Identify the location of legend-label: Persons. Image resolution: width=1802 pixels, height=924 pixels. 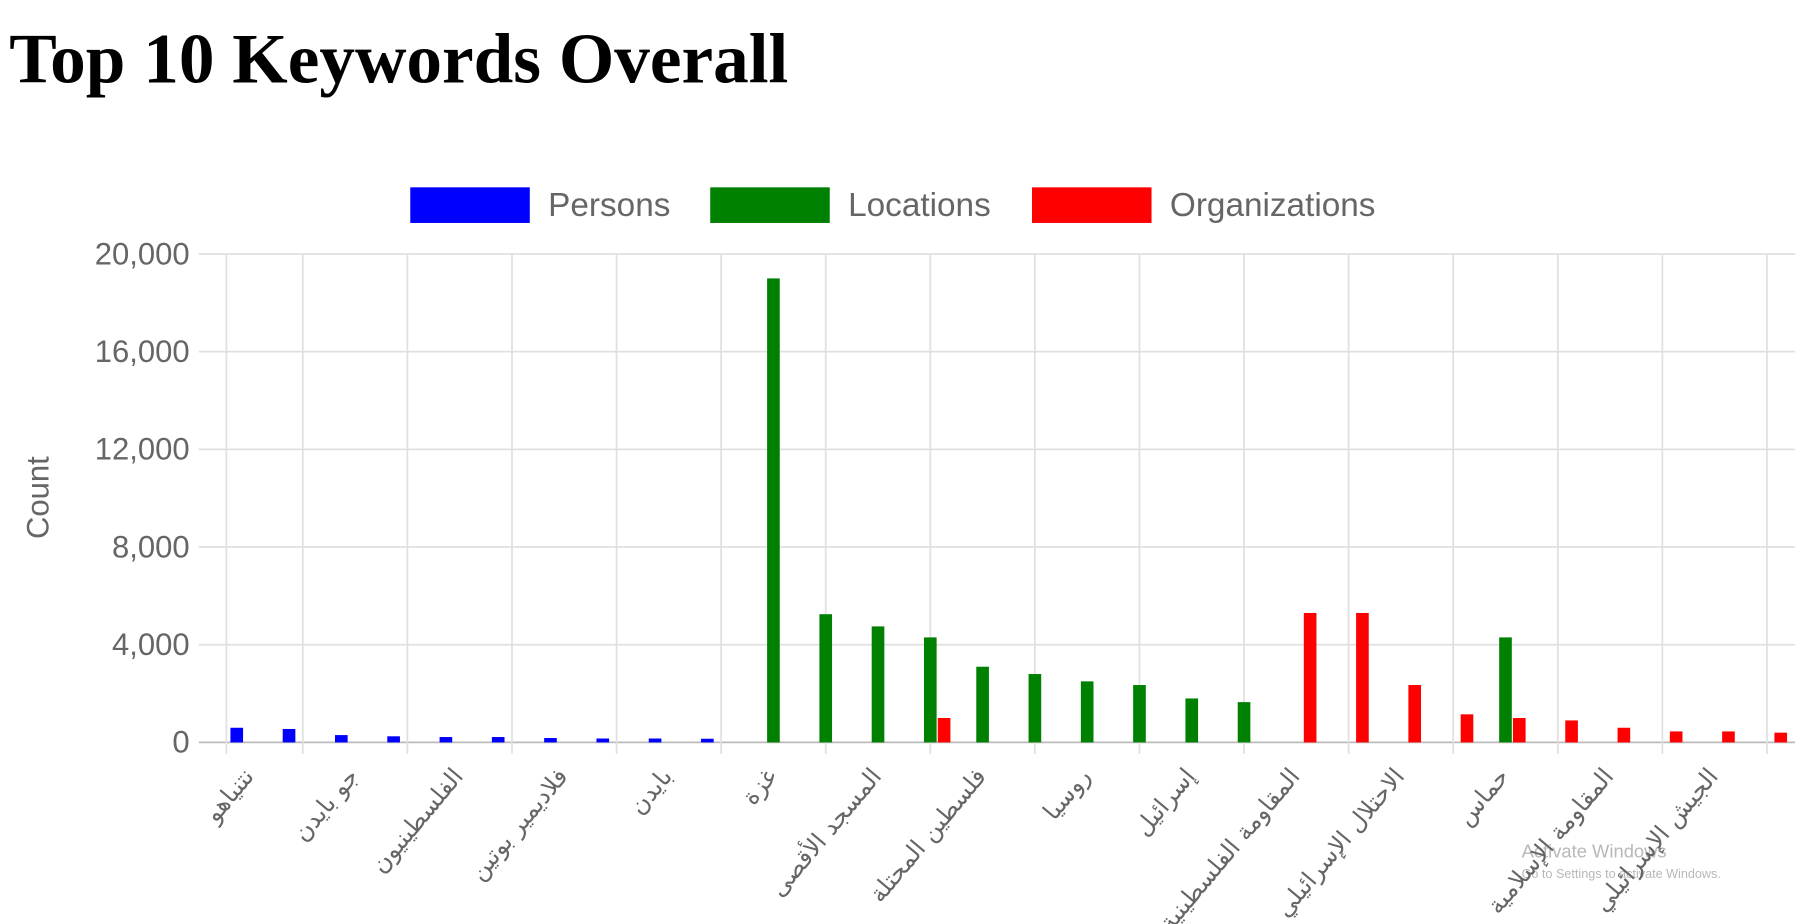
(609, 205).